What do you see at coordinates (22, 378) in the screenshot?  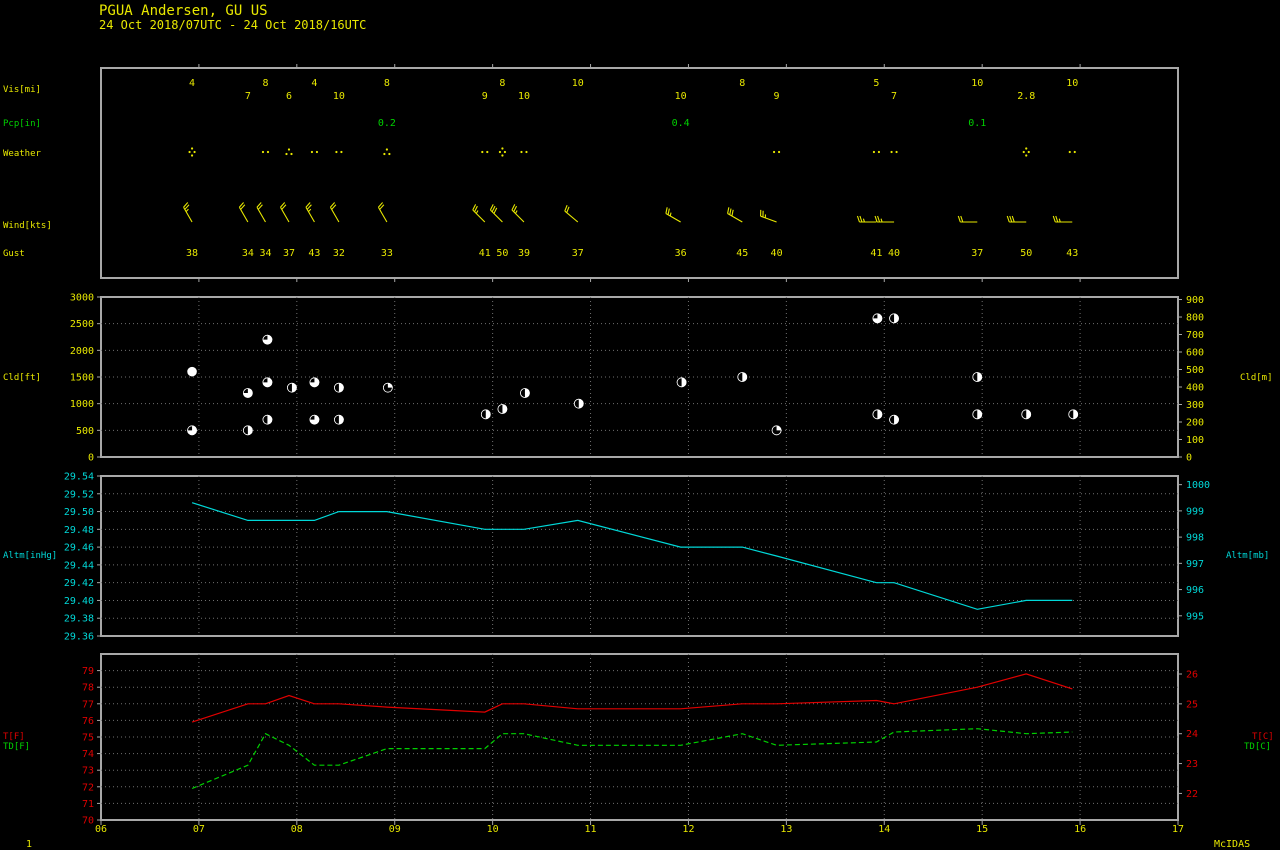 I see `cloud-ft-label: Cld[ft]` at bounding box center [22, 378].